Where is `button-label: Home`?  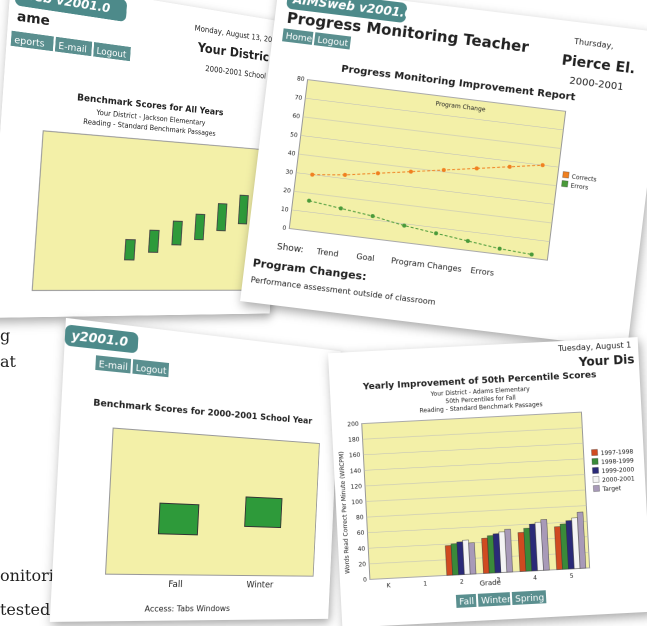 button-label: Home is located at coordinates (299, 38).